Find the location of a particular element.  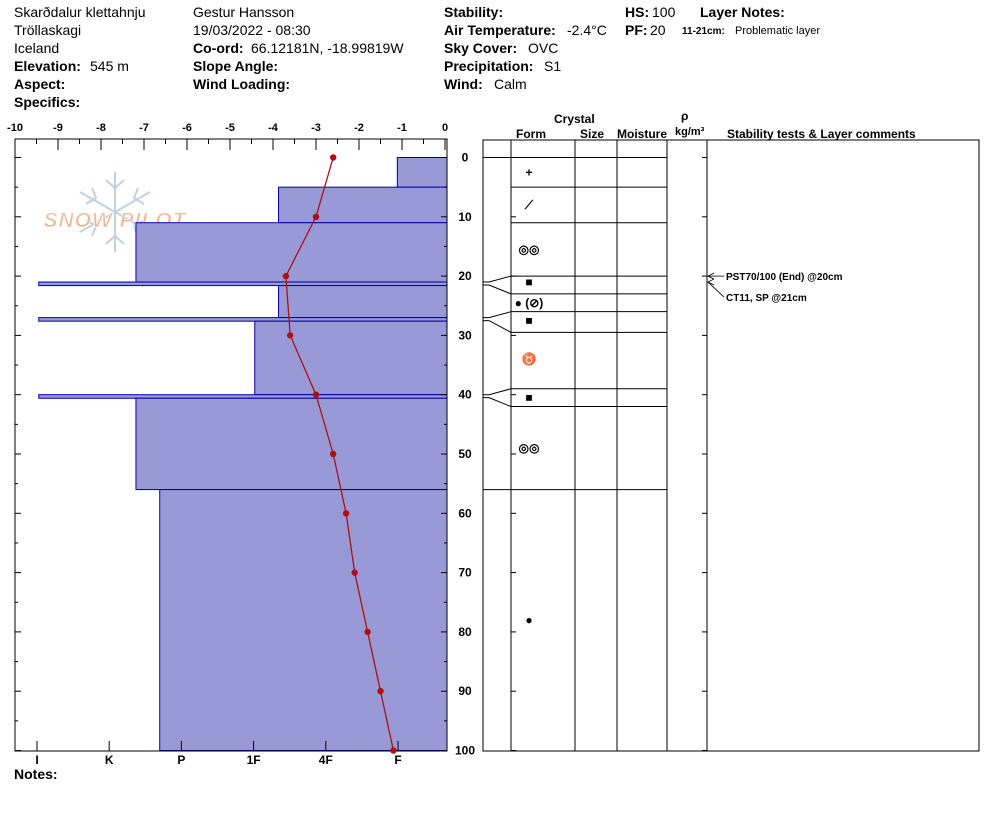

precipitation-label: Precipitation: is located at coordinates (489, 66).